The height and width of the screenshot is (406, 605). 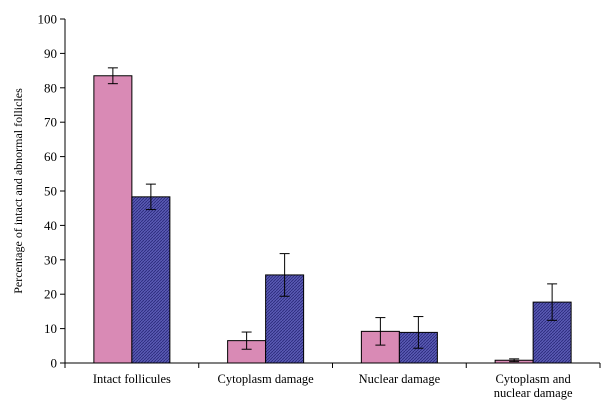 What do you see at coordinates (50, 156) in the screenshot?
I see `y-tick-label: 60` at bounding box center [50, 156].